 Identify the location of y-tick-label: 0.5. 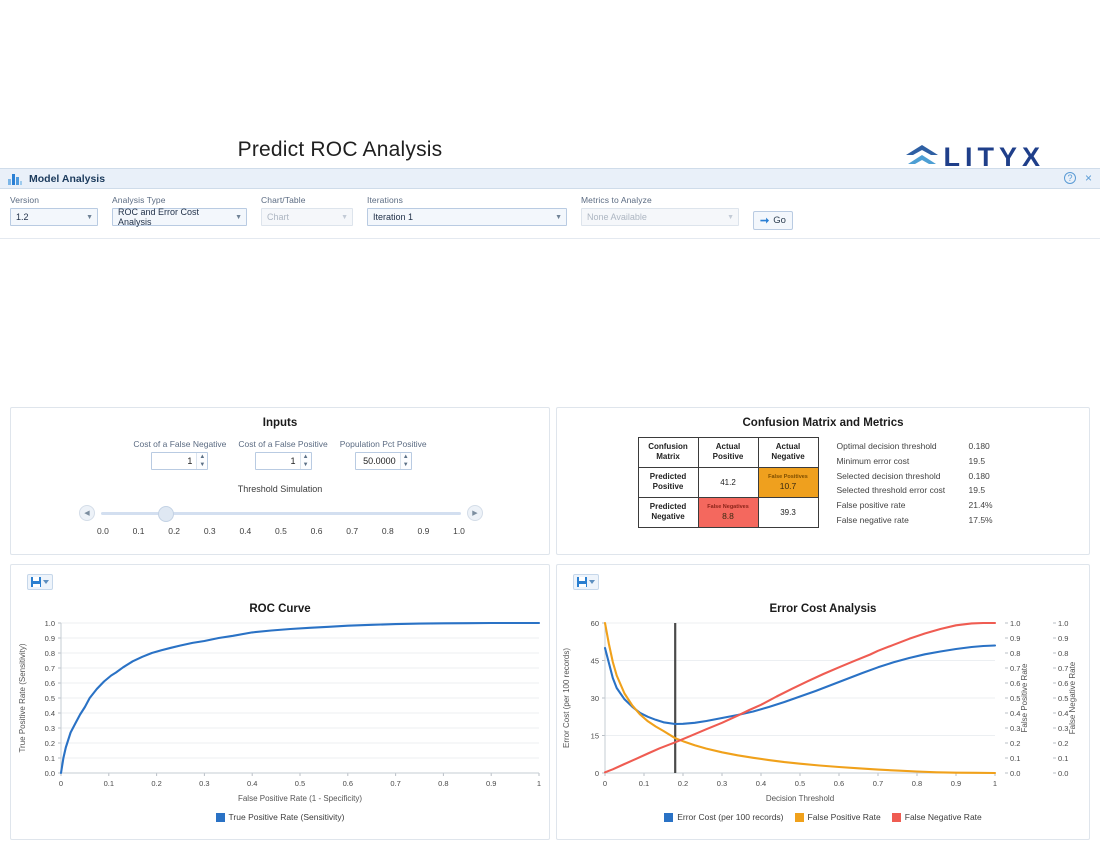
(50, 698).